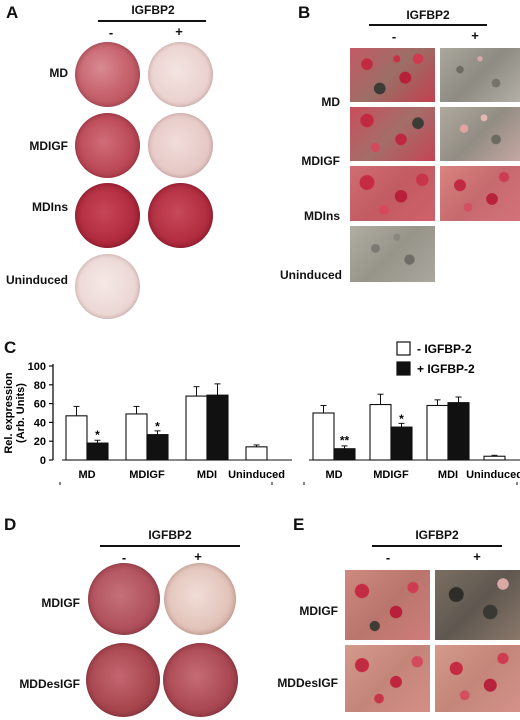 The image size is (520, 720). Describe the element at coordinates (256, 453) in the screenshot. I see `bar-ppar-uninduced-minus` at that location.